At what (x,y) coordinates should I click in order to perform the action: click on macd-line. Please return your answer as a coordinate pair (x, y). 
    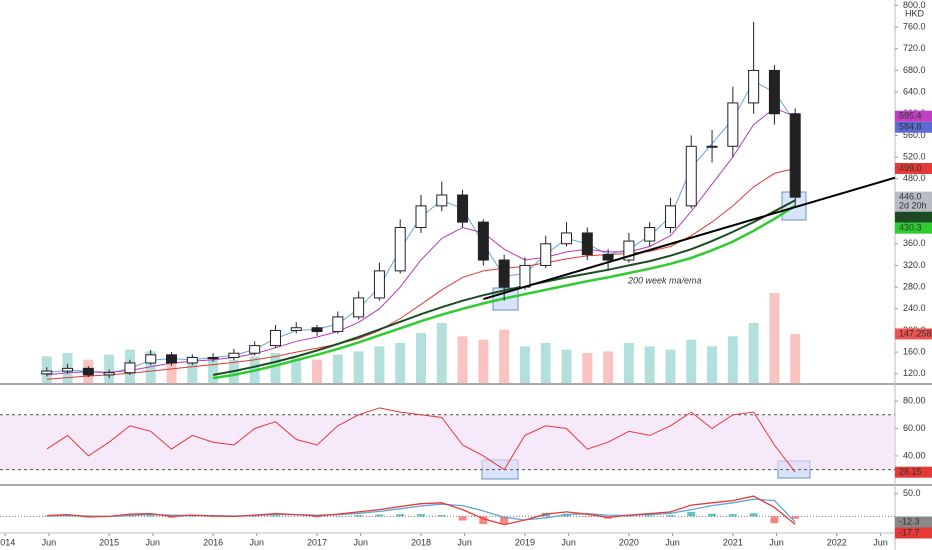
    Looking at the image, I should click on (421, 510).